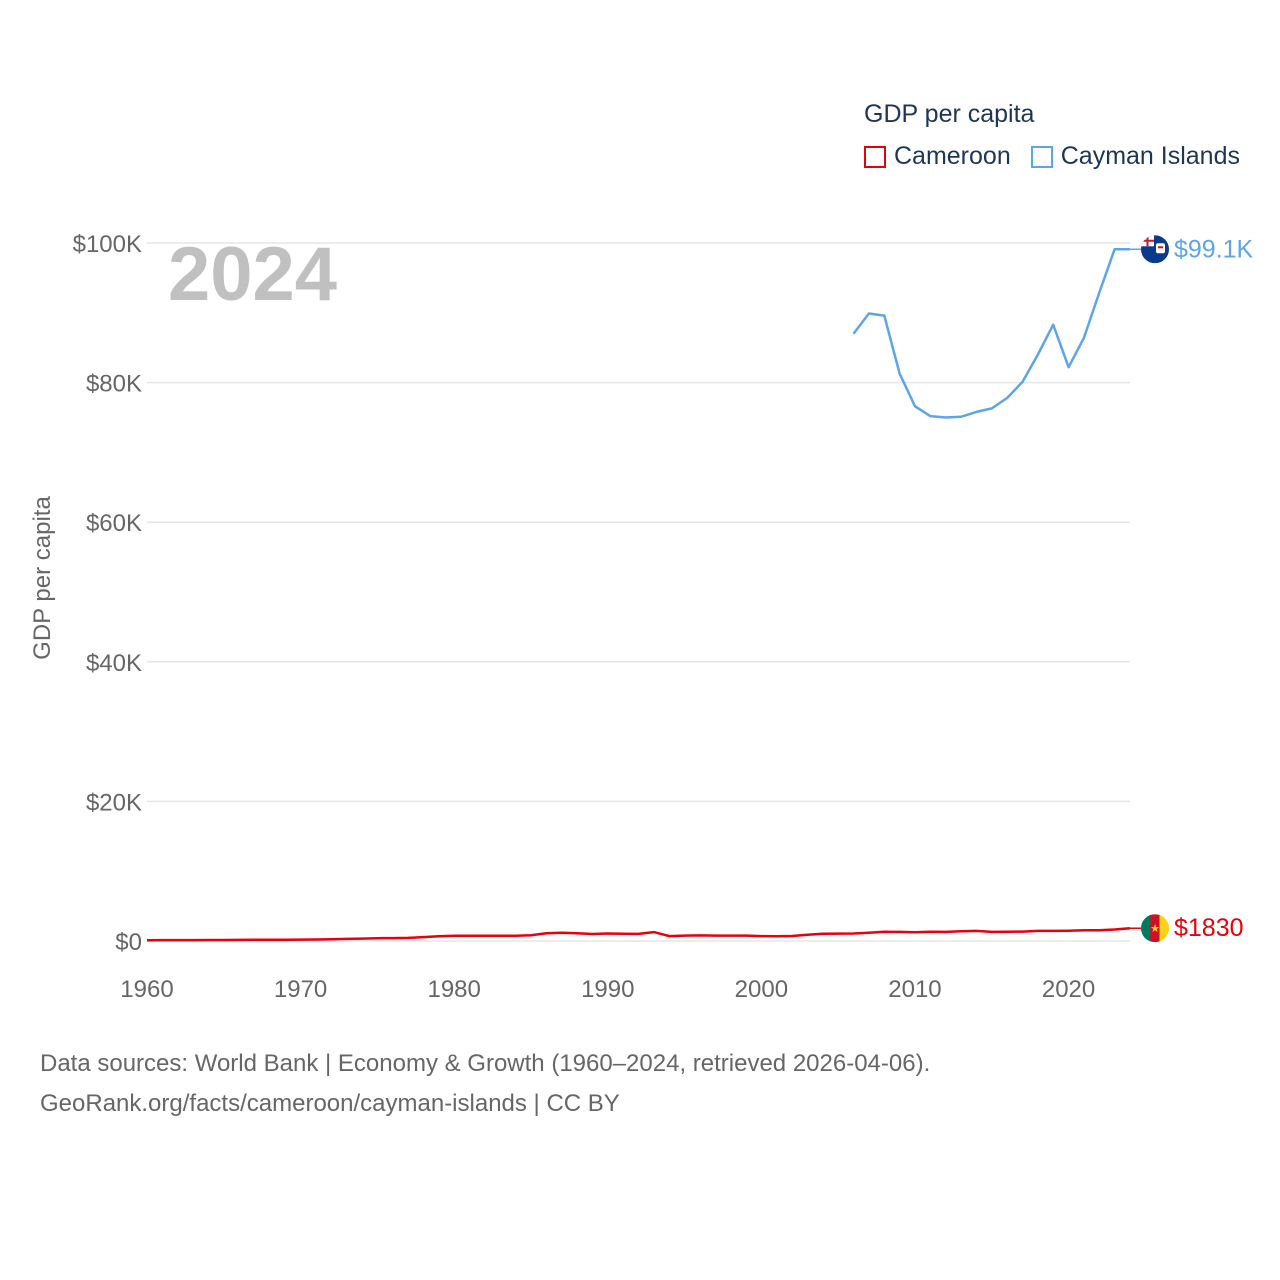 Image resolution: width=1280 pixels, height=1280 pixels. I want to click on x-tick-label: 2000, so click(761, 989).